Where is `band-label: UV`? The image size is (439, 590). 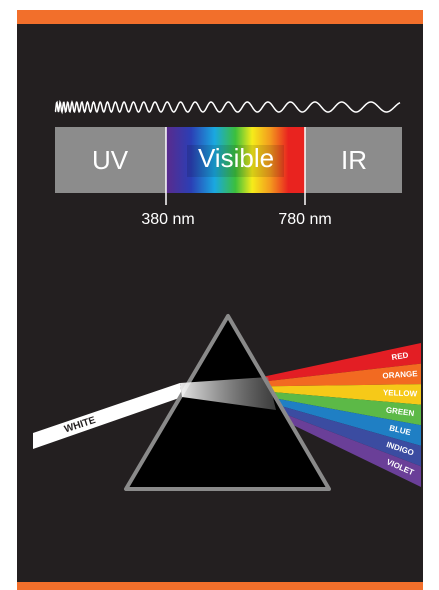
band-label: UV is located at coordinates (110, 160).